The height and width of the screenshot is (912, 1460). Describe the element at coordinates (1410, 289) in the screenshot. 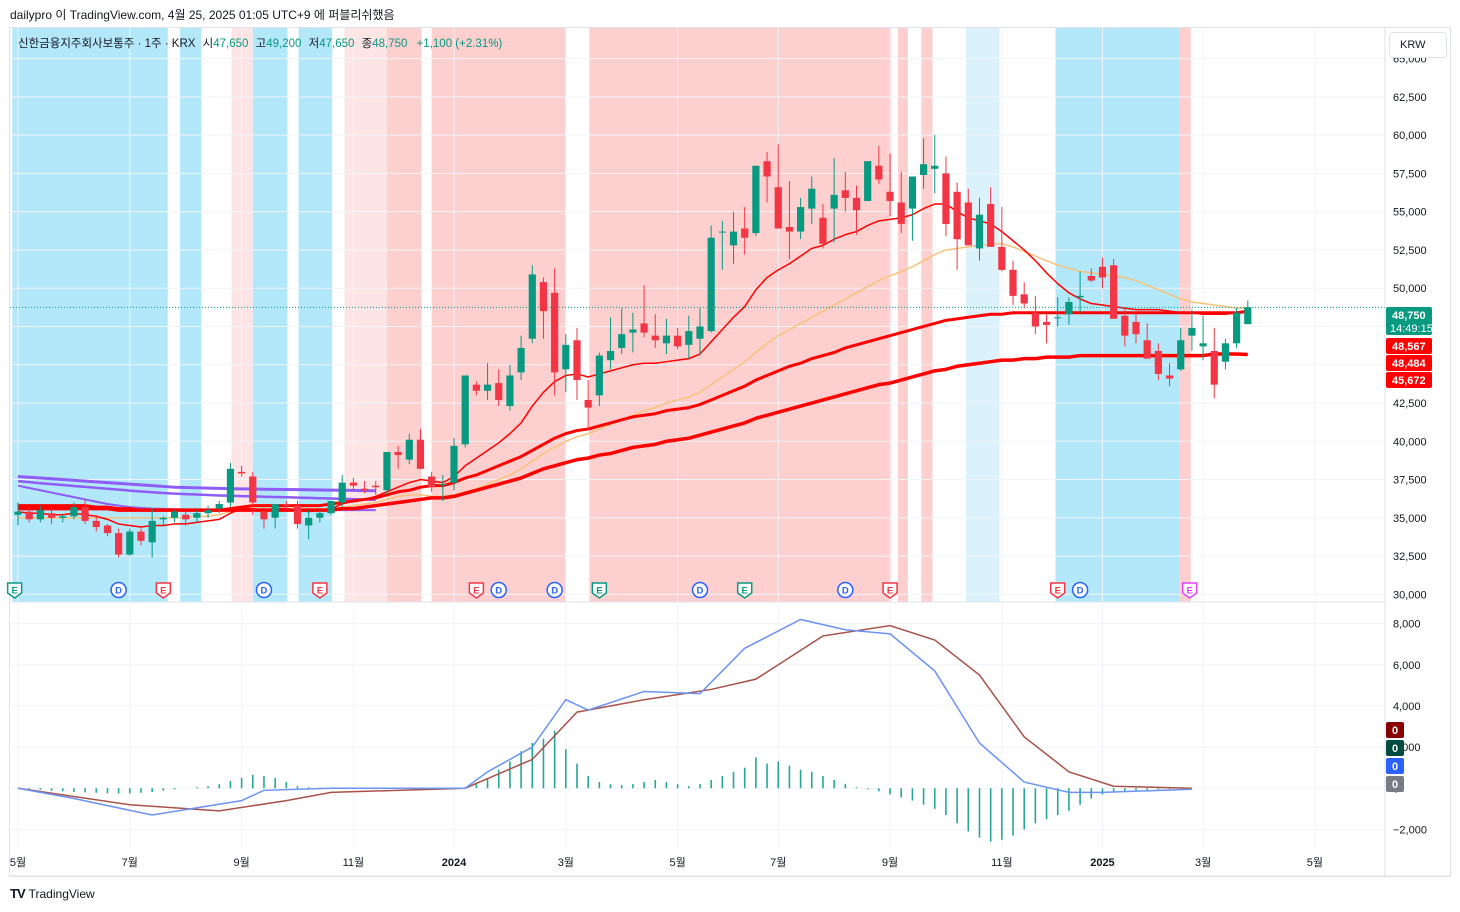

I see `y-tick-label: 50,000` at that location.